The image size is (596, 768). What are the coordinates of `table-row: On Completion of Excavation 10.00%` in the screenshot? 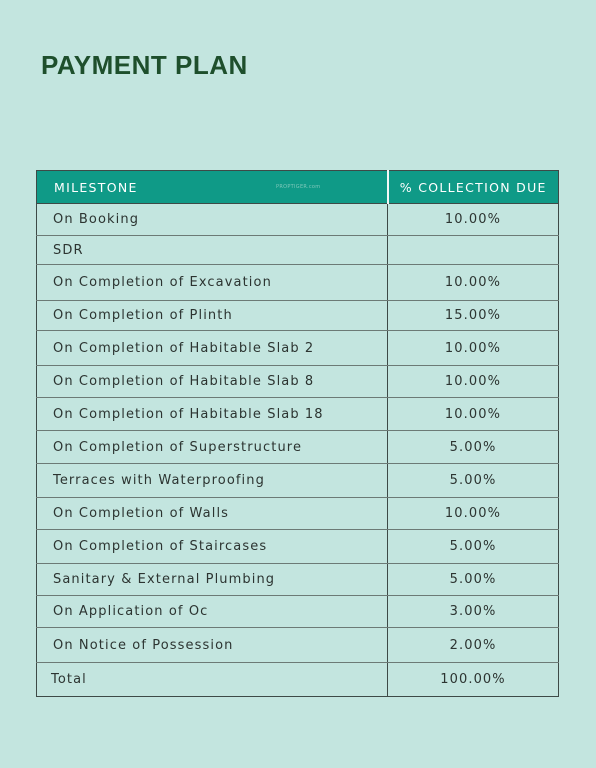 It's located at (297, 282).